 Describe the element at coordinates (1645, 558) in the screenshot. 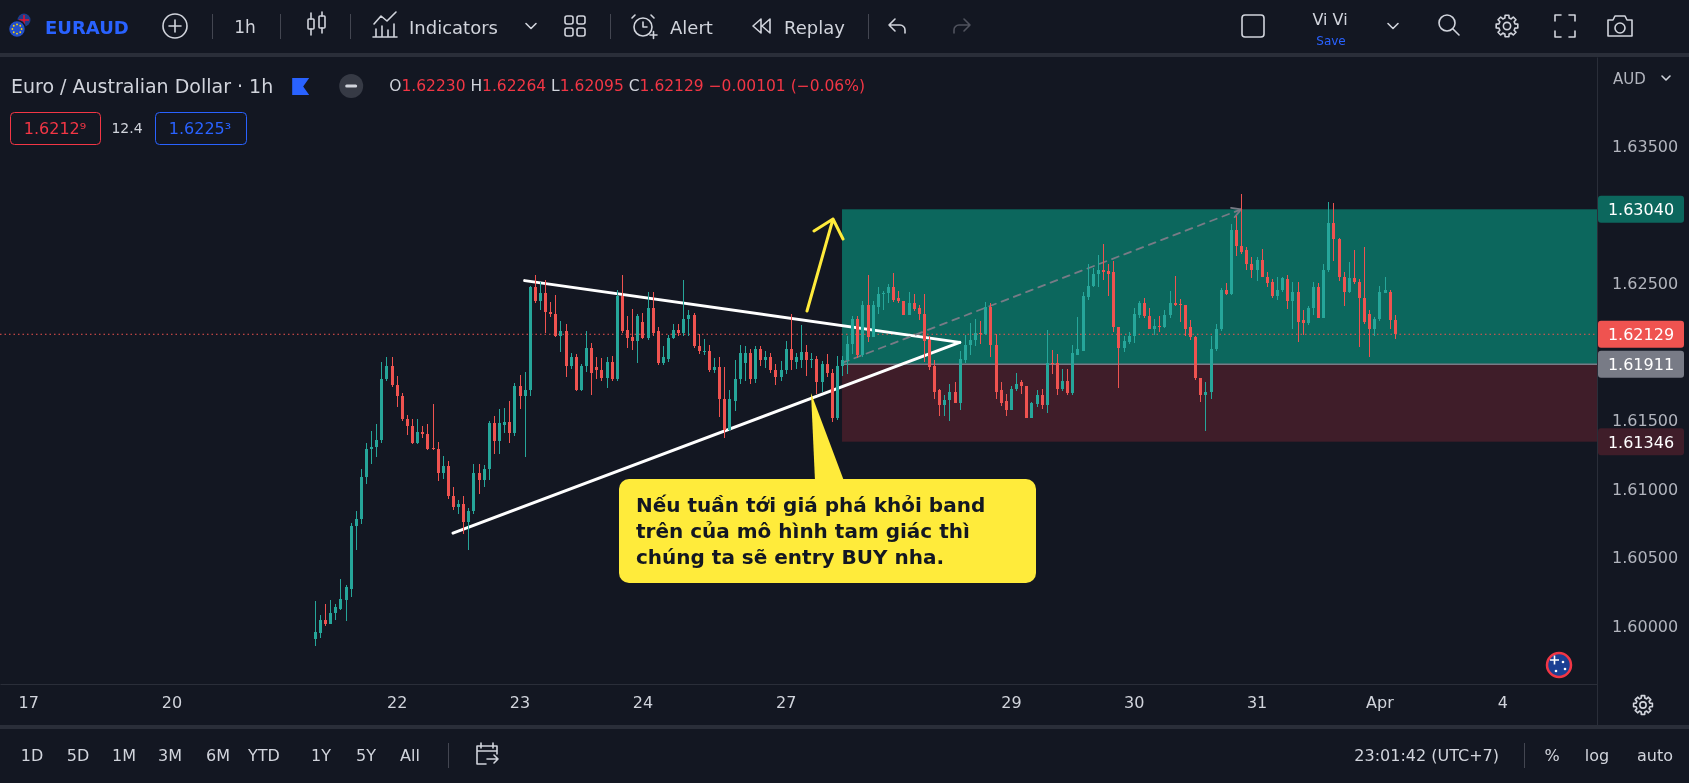

I see `y-tick-label: 1.60500` at that location.